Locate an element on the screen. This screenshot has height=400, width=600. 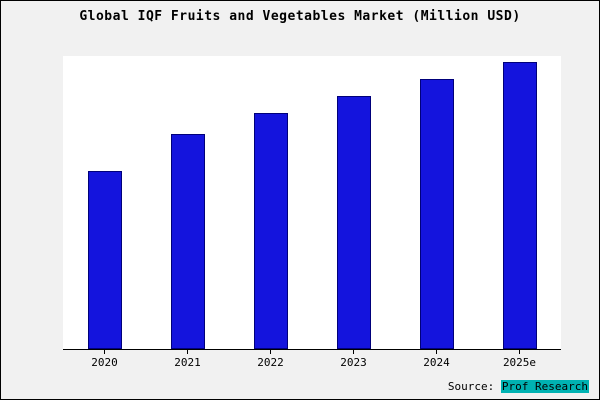
bar-2023 is located at coordinates (353, 222).